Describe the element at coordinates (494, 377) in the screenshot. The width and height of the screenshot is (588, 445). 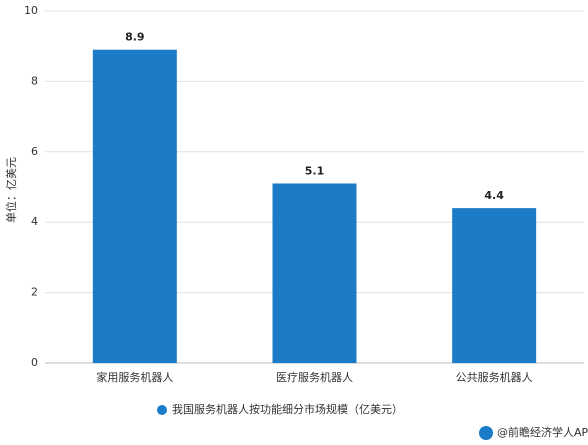
I see `x-tick-label: 公共服务机器人` at that location.